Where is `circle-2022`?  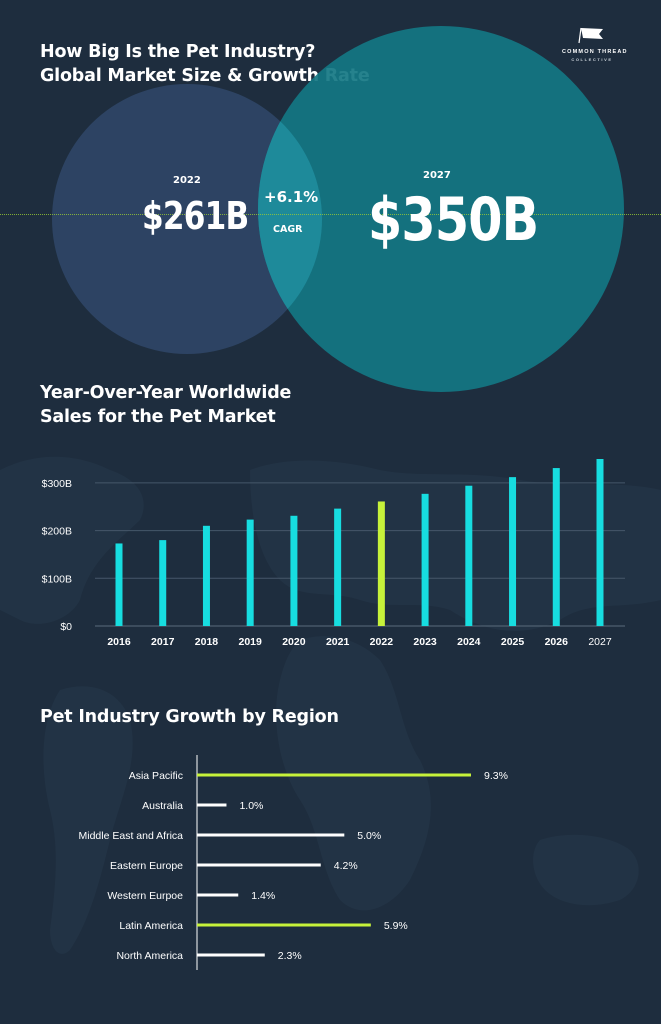 circle-2022 is located at coordinates (187, 219).